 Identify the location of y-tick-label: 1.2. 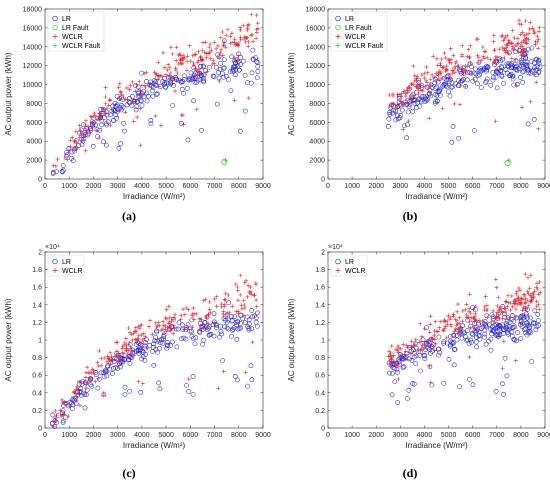
(320, 323).